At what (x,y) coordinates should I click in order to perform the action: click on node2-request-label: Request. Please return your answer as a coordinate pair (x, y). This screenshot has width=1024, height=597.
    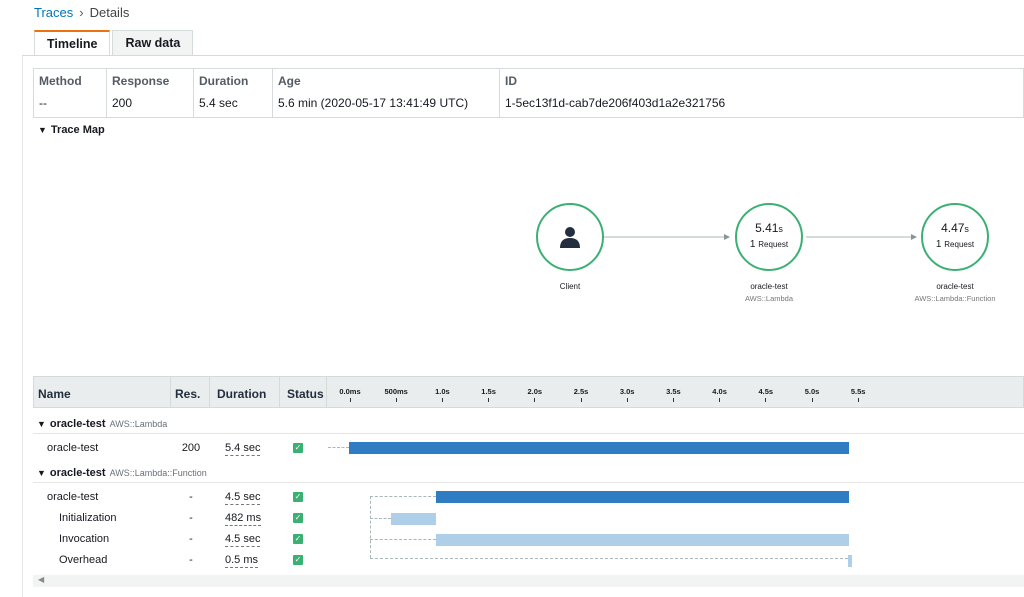
    Looking at the image, I should click on (959, 244).